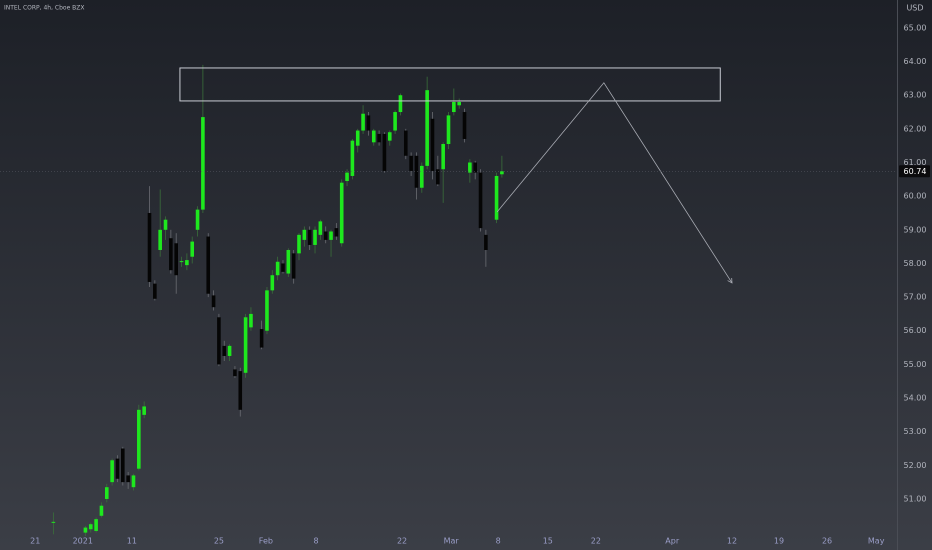 Image resolution: width=932 pixels, height=550 pixels. I want to click on y-tick-label: 52.00, so click(915, 465).